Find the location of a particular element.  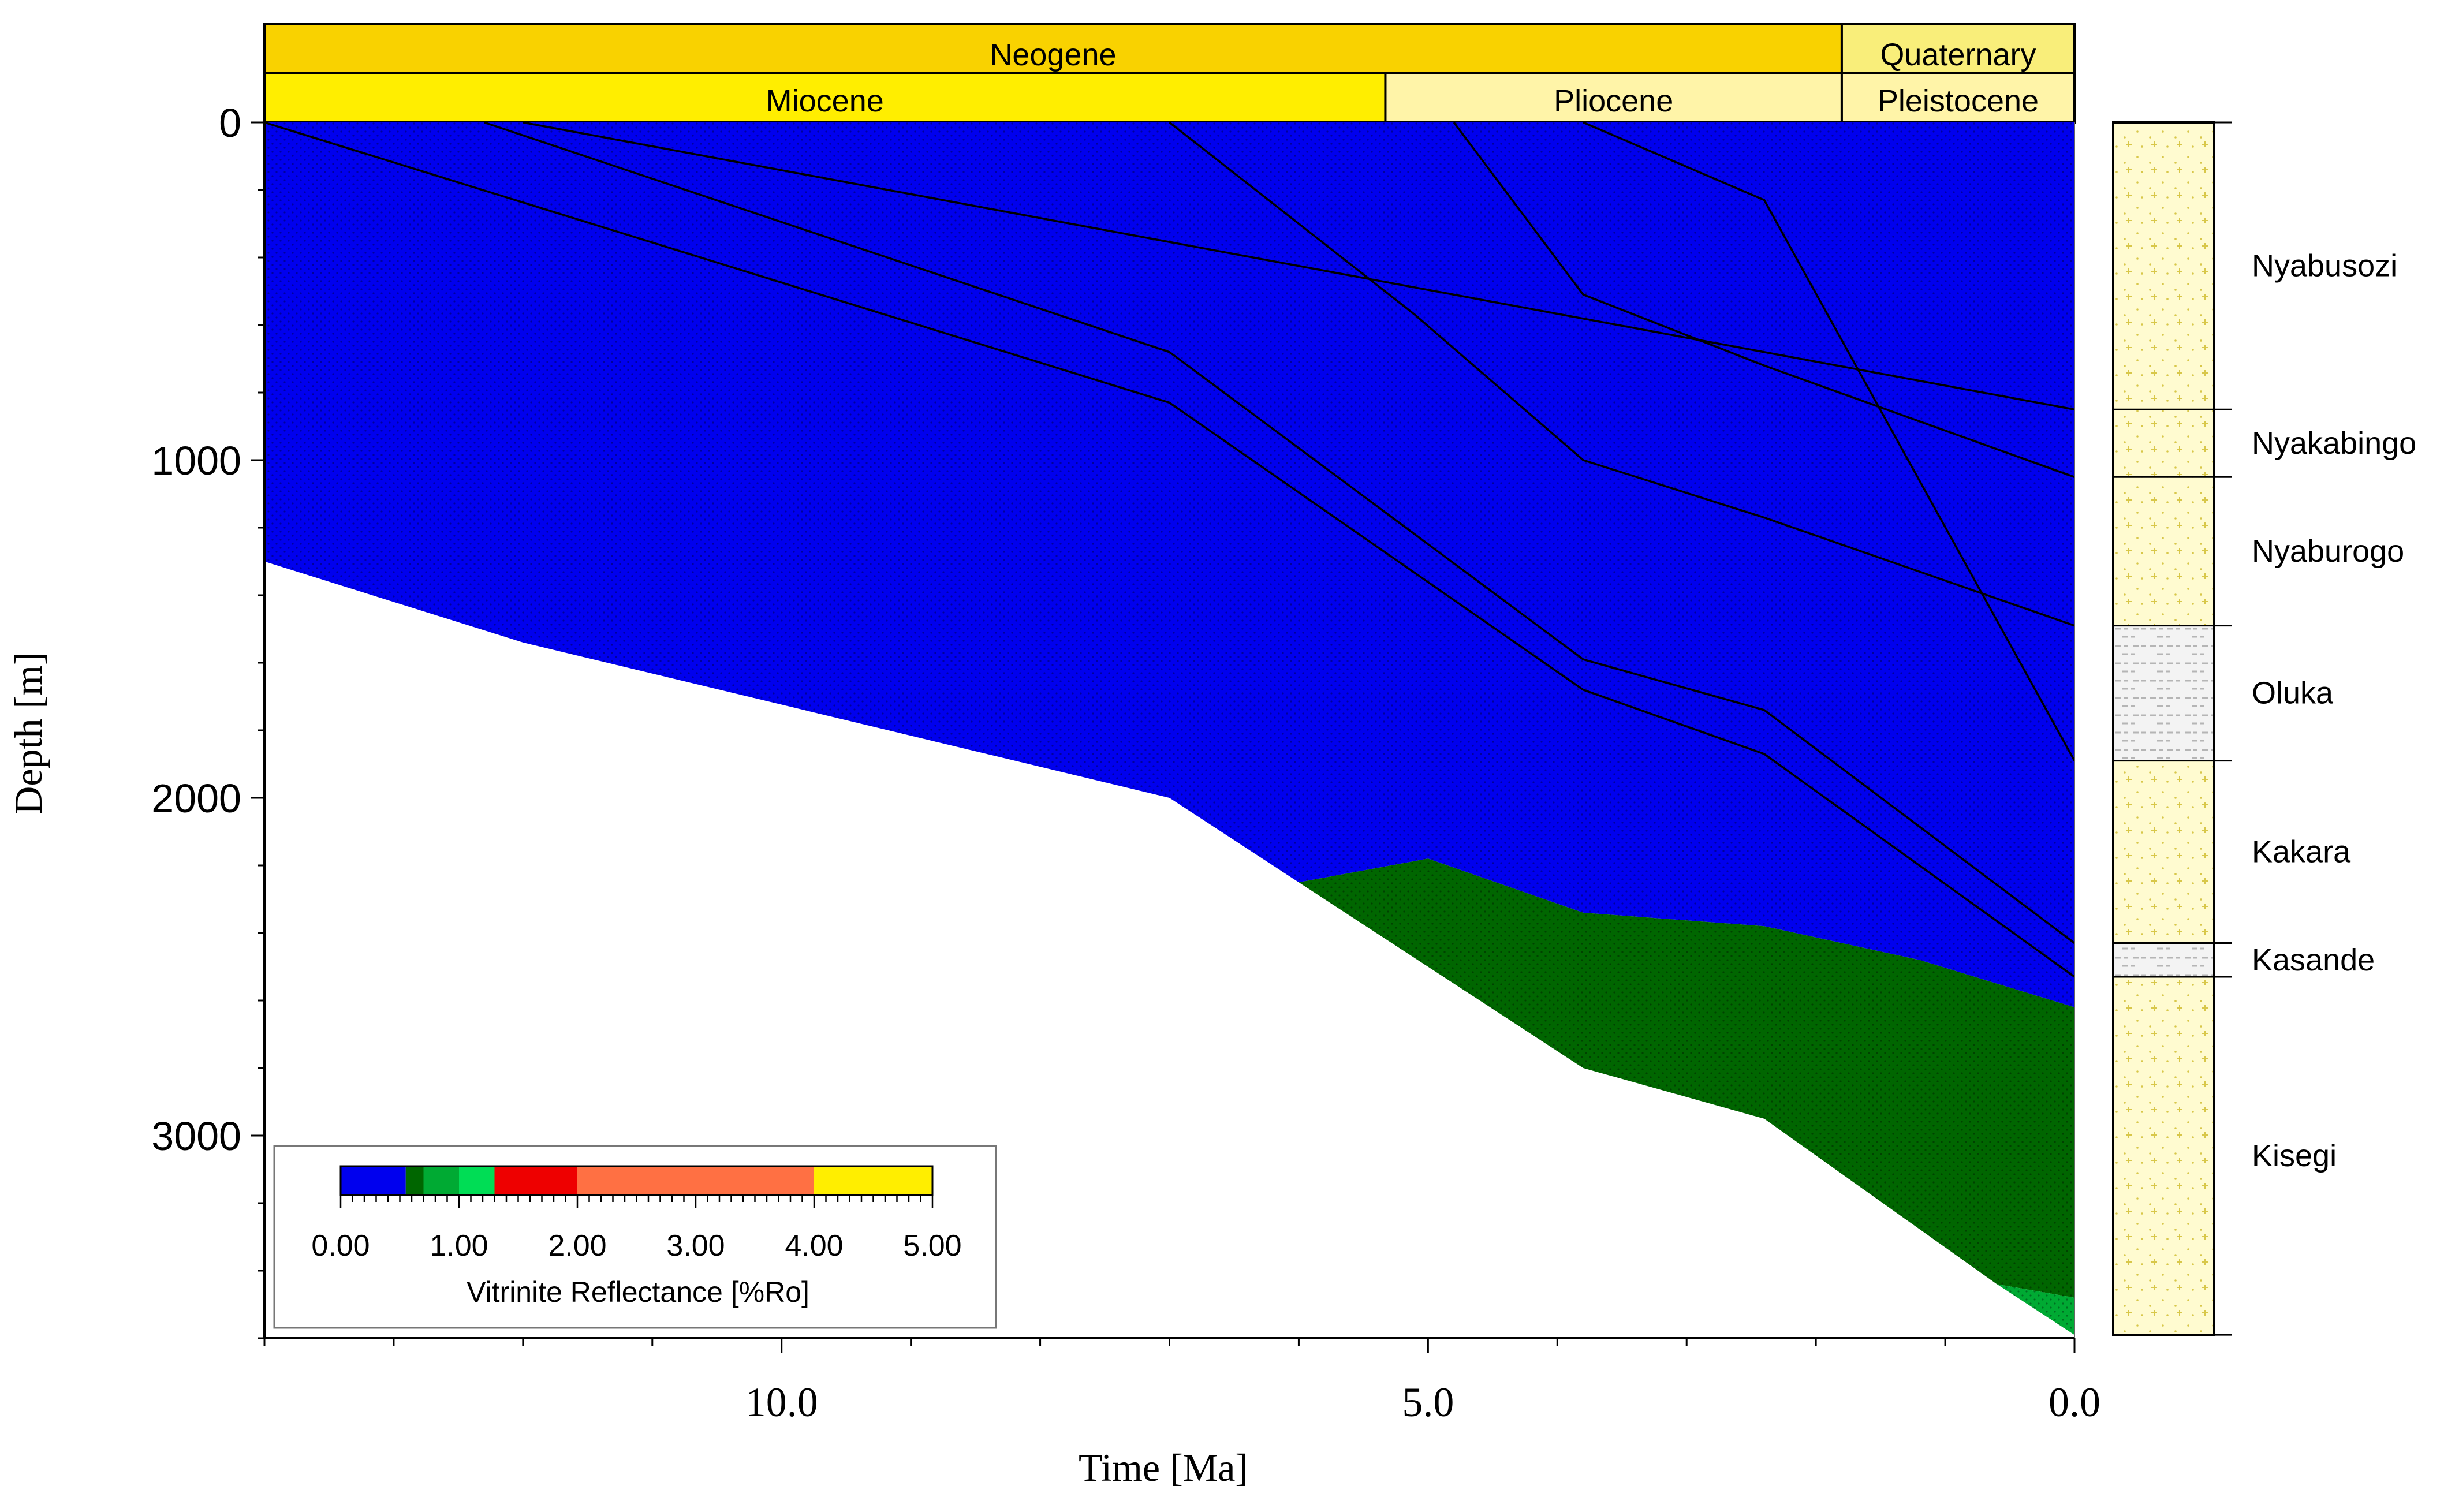

horizon-base-nyabusozi is located at coordinates (1299, 266).